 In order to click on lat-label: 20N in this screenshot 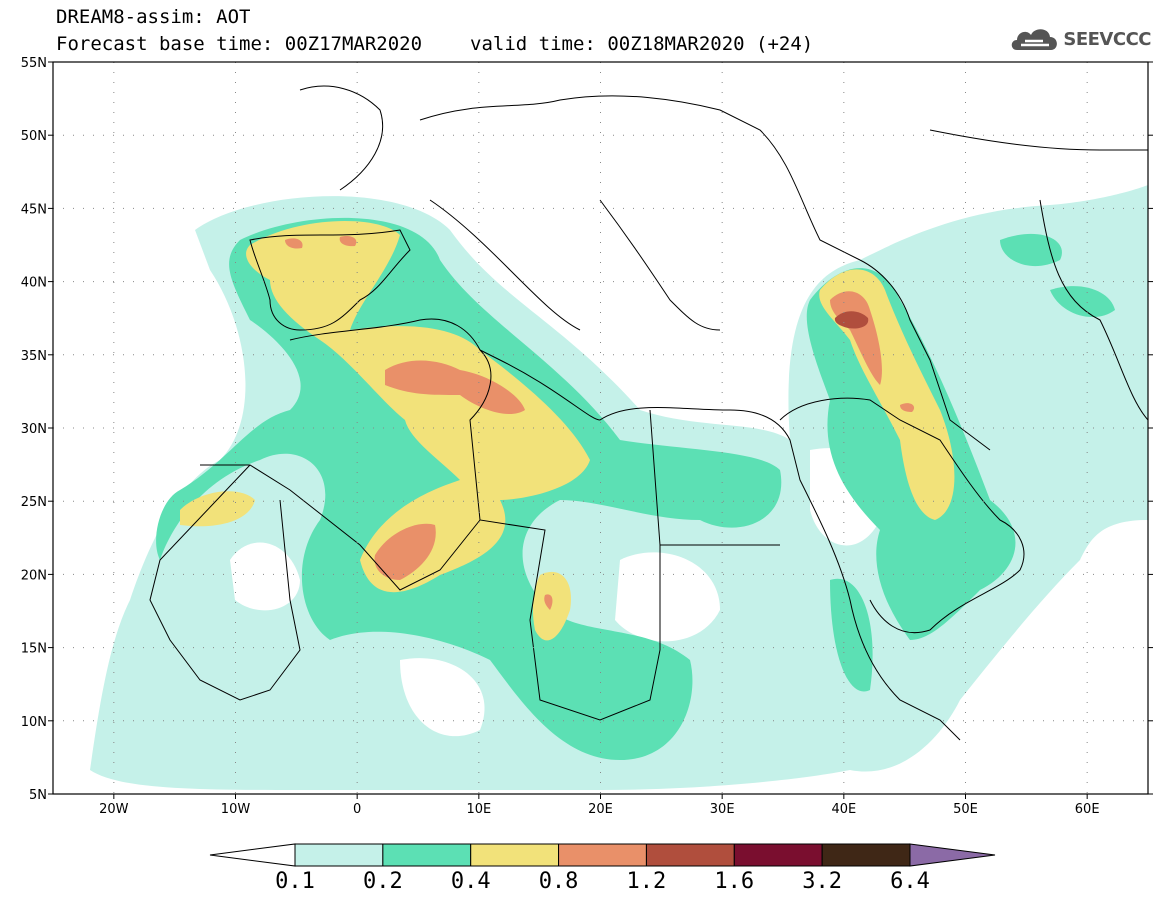, I will do `click(34, 575)`.